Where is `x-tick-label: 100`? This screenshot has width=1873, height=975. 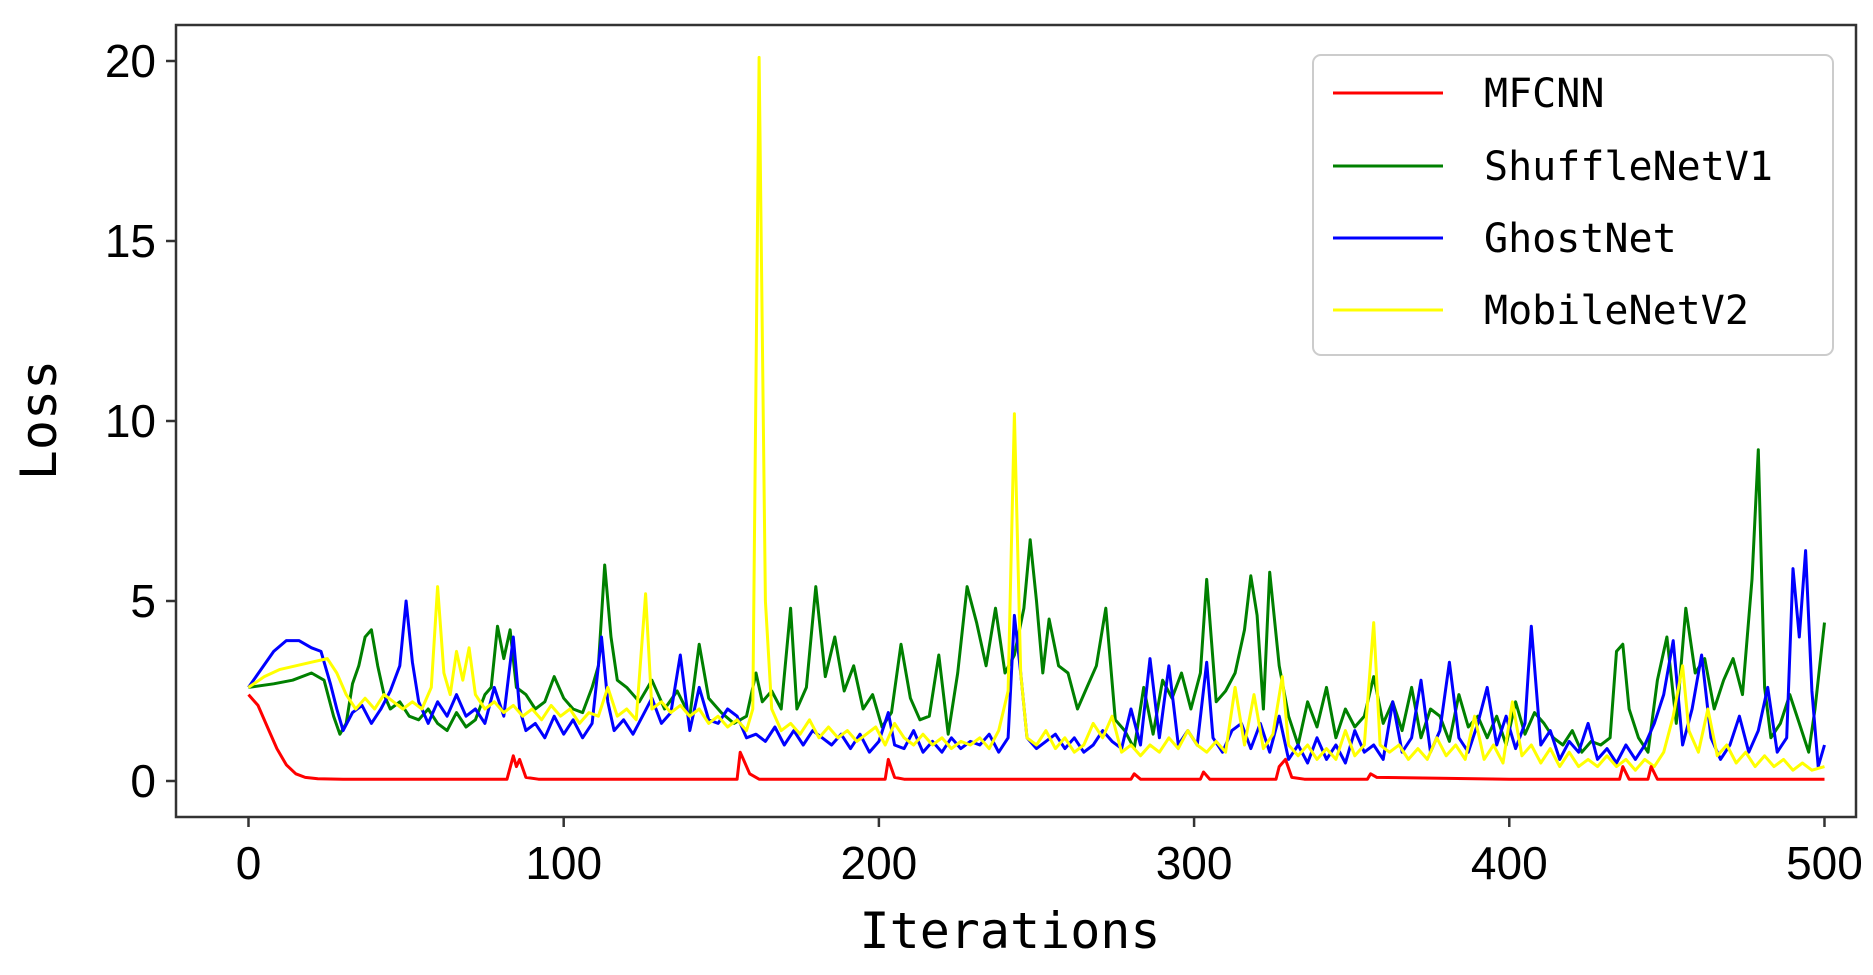
x-tick-label: 100 is located at coordinates (563, 863).